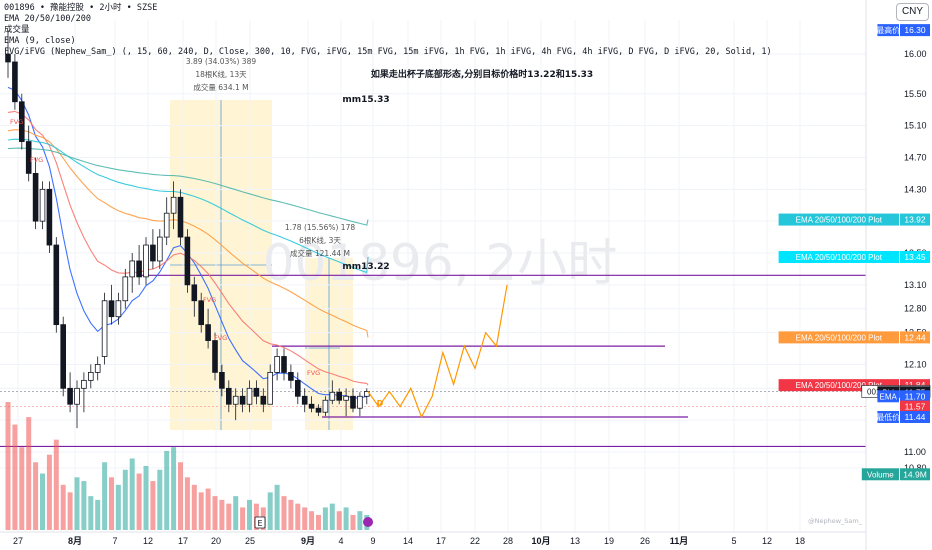 The height and width of the screenshot is (550, 932). Describe the element at coordinates (508, 541) in the screenshot. I see `x-tick-label: 28` at that location.